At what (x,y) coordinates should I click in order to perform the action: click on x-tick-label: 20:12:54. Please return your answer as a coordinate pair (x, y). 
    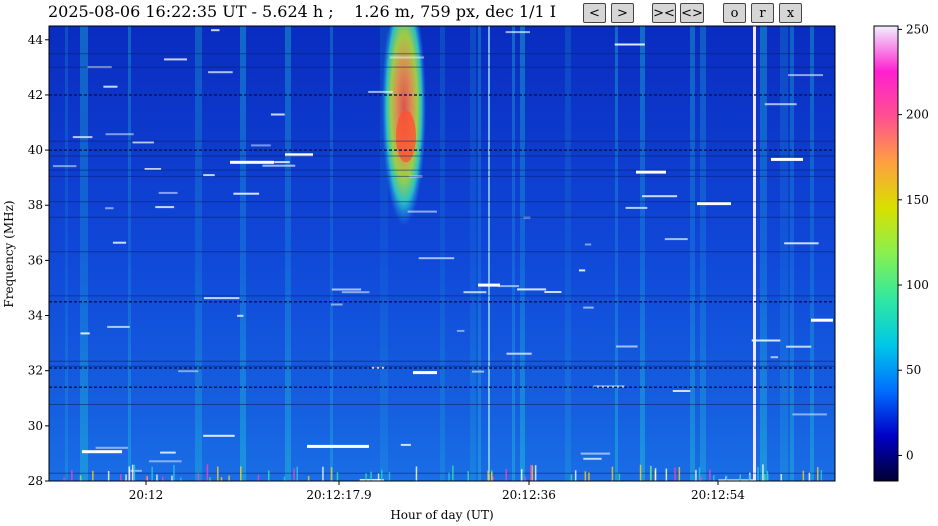
    Looking at the image, I should click on (718, 495).